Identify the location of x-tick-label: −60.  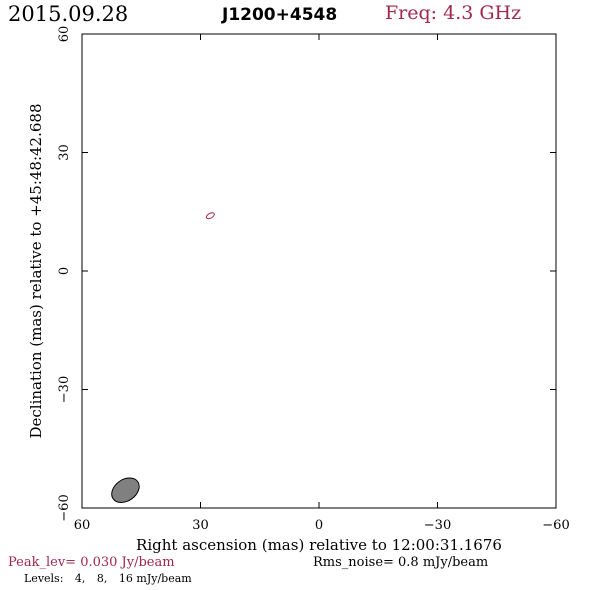
(555, 525).